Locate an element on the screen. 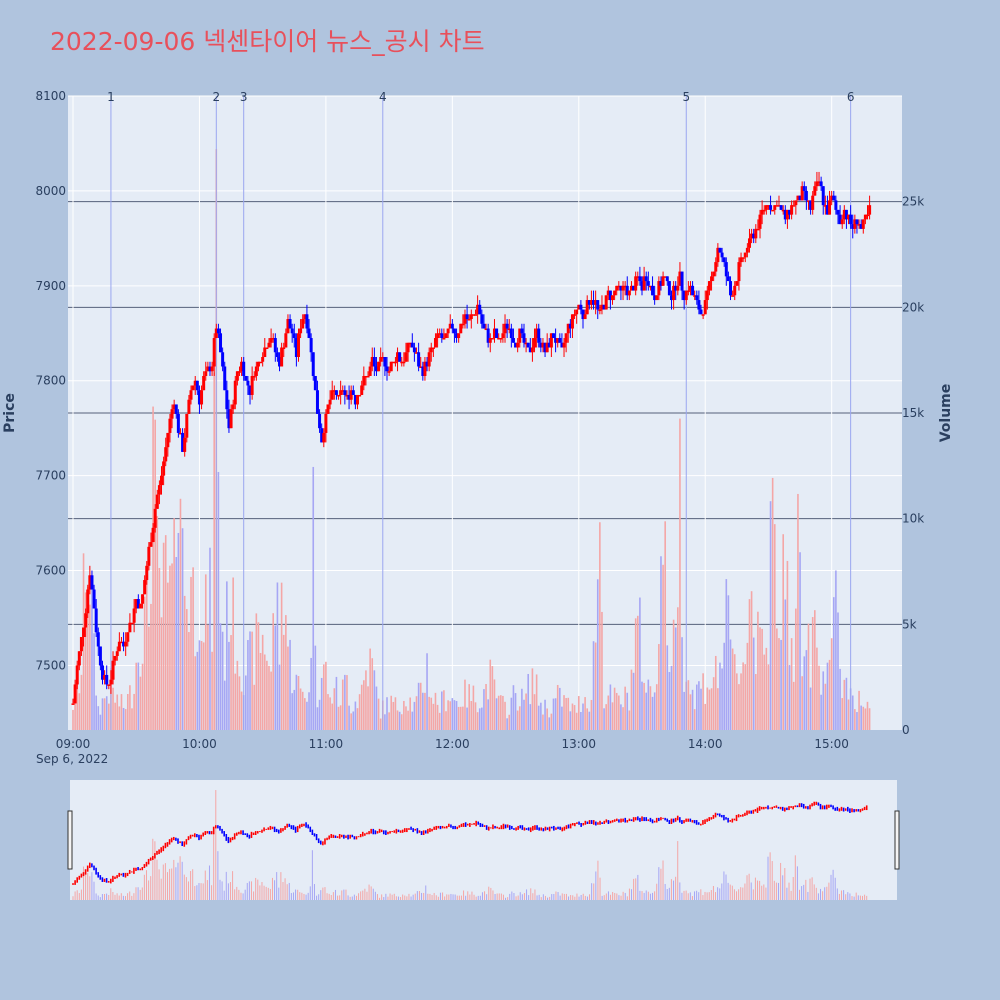 This screenshot has height=1000, width=1000. range-handle-left is located at coordinates (70, 840).